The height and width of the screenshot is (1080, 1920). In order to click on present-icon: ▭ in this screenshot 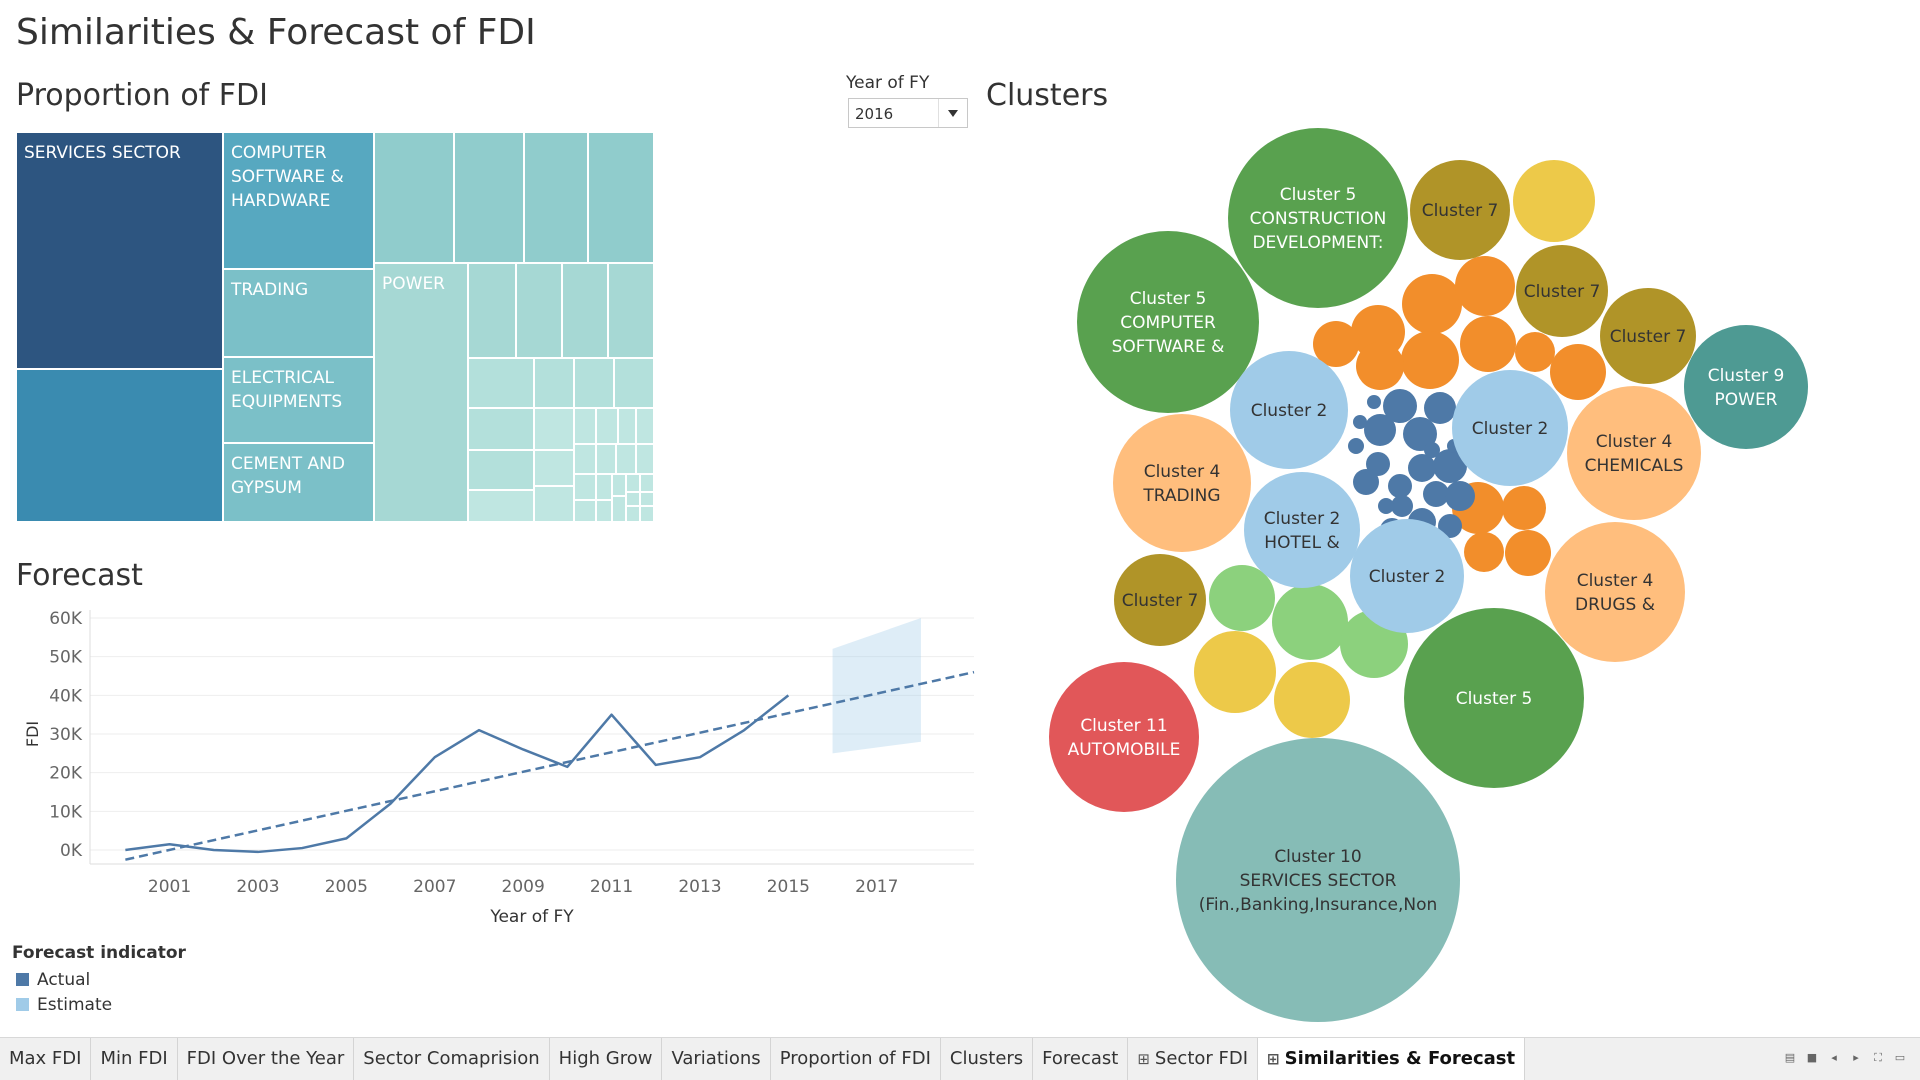, I will do `click(1900, 1057)`.